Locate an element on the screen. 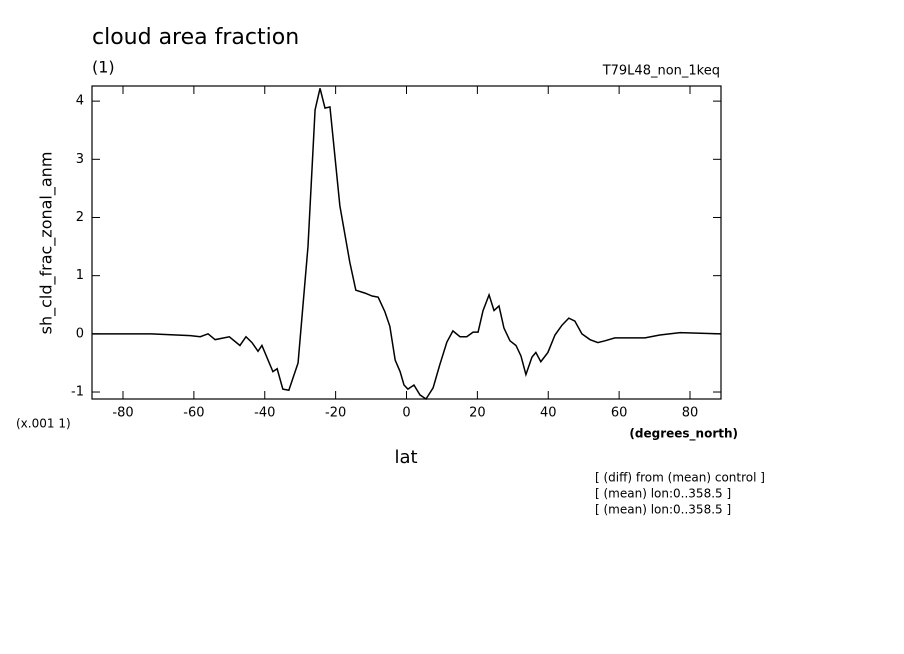  y-tick-label: 1 is located at coordinates (80, 275).